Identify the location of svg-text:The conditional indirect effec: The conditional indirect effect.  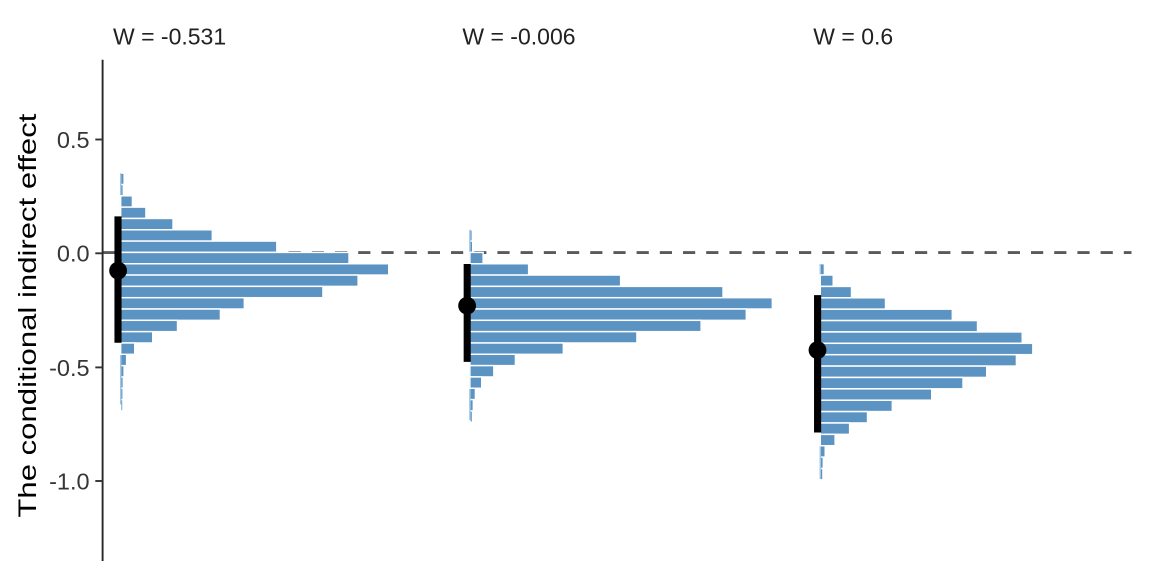
(28, 316).